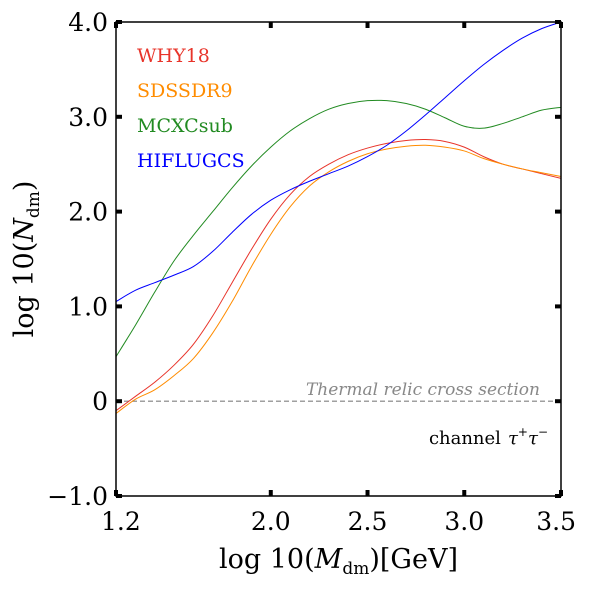  I want to click on channel-annotation-tau1: τ, so click(513, 438).